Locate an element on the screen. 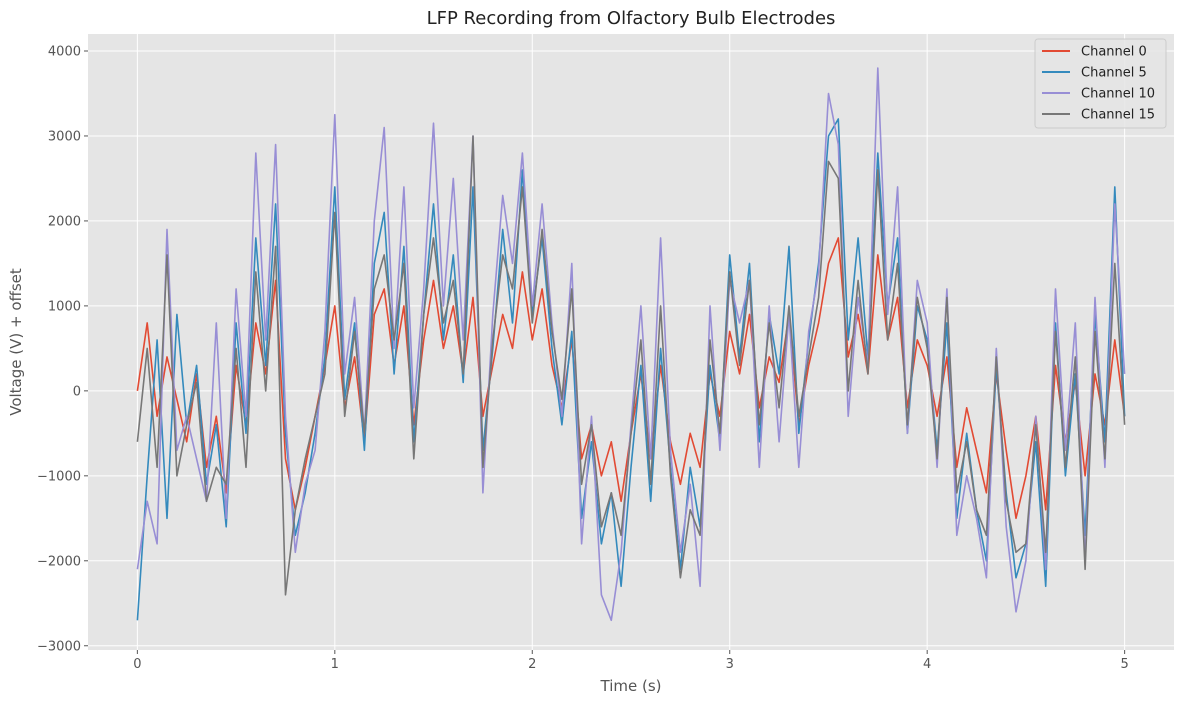  y-tick-label: −3000 is located at coordinates (59, 646).